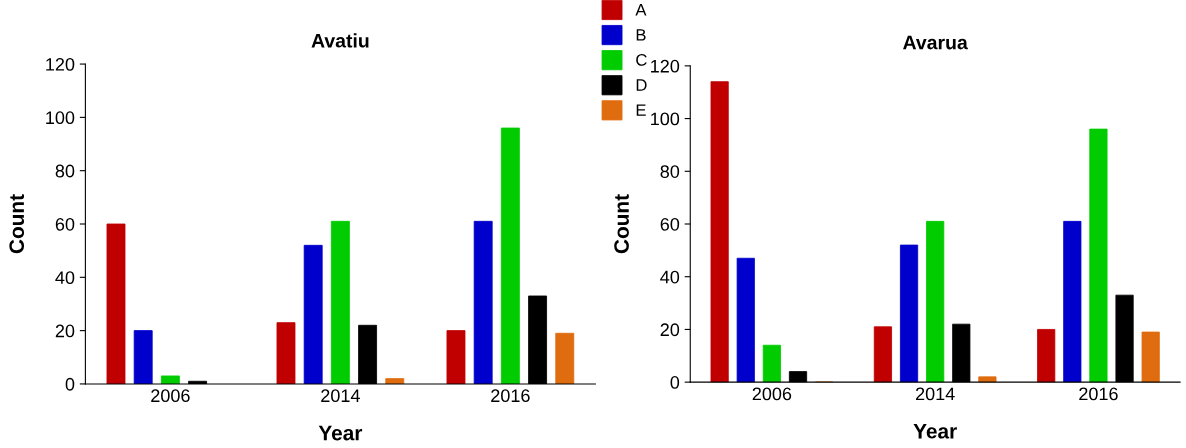  What do you see at coordinates (641, 10) in the screenshot?
I see `legend-label: A` at bounding box center [641, 10].